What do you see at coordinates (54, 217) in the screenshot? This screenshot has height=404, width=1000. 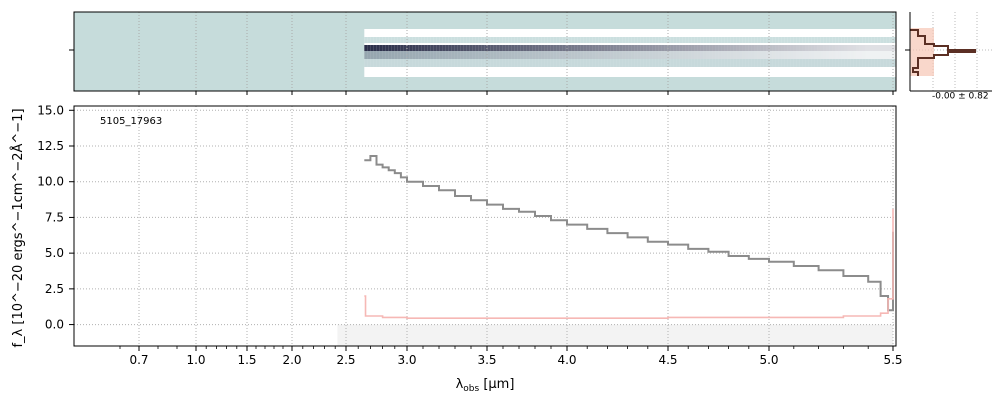 I see `y-tick-label: 7.5` at bounding box center [54, 217].